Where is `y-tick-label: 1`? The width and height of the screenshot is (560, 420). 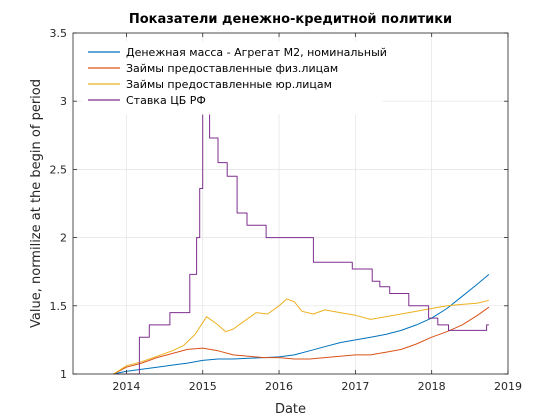 y-tick-label: 1 is located at coordinates (63, 374).